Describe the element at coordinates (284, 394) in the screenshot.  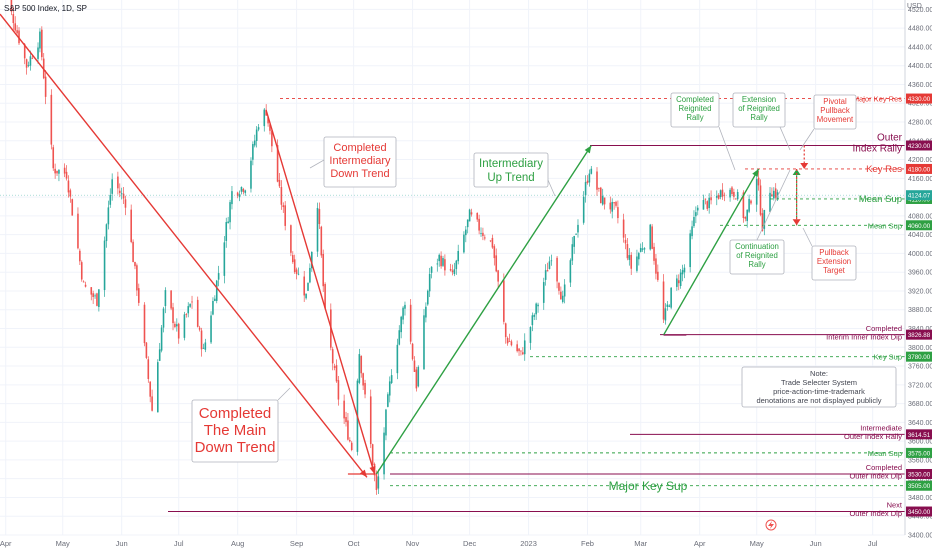
I see `main-down-trend-callout-leader` at that location.